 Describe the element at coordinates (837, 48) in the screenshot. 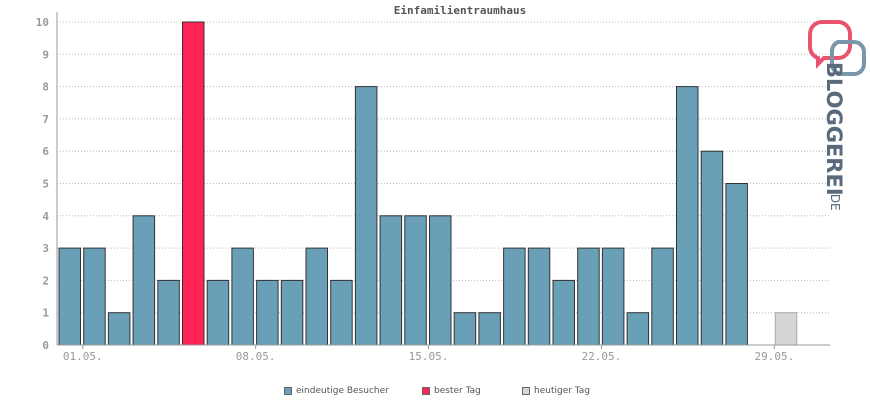

I see `bloggerei-speech-bubbles-icon` at that location.